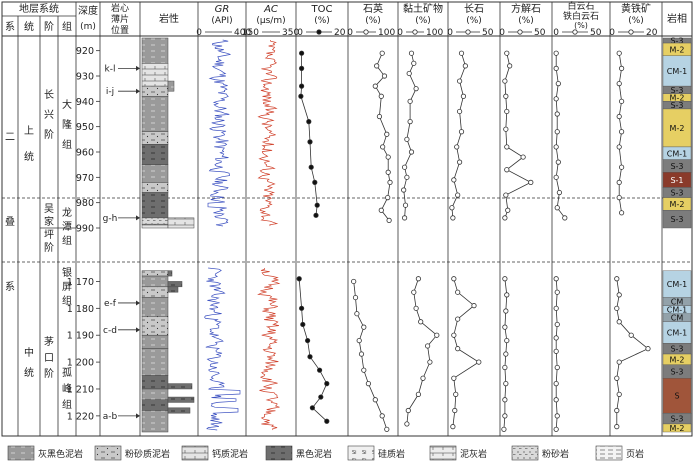 The width and height of the screenshot is (700, 470). I want to click on depth-label: 990, so click(85, 229).